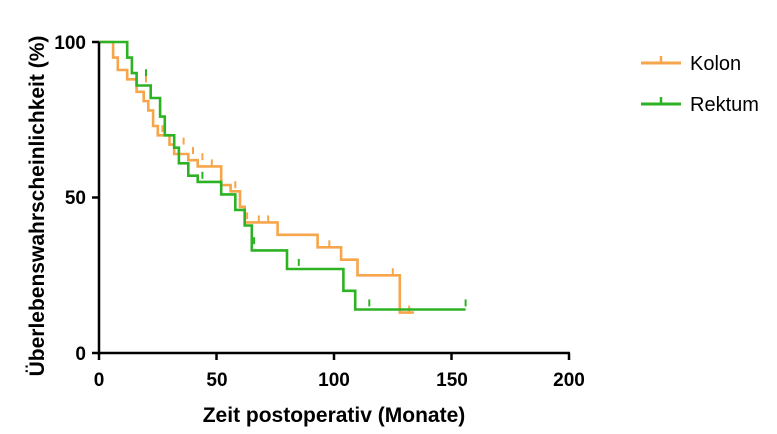 The image size is (777, 434). I want to click on legend-item-kolon: Kolon, so click(691, 64).